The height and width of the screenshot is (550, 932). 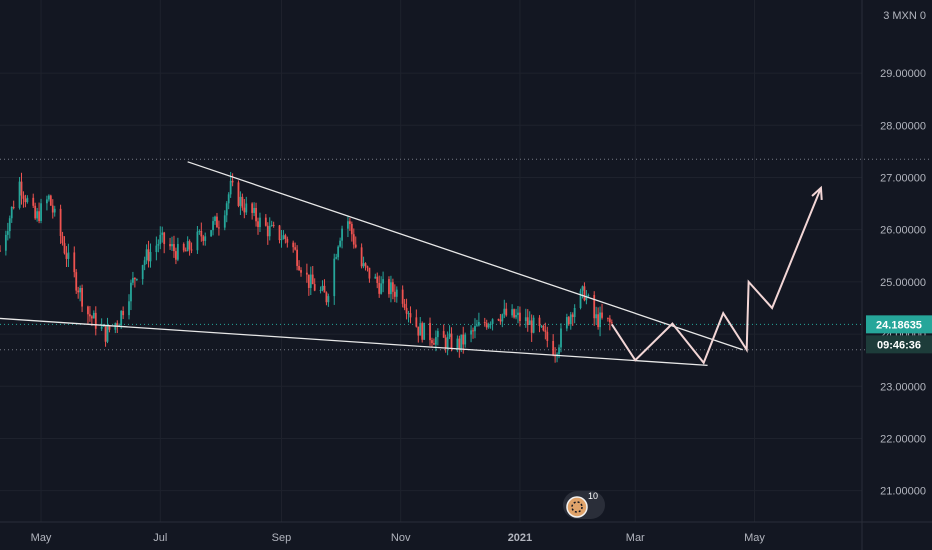 I want to click on price-badge: 24.18635, so click(x=899, y=324).